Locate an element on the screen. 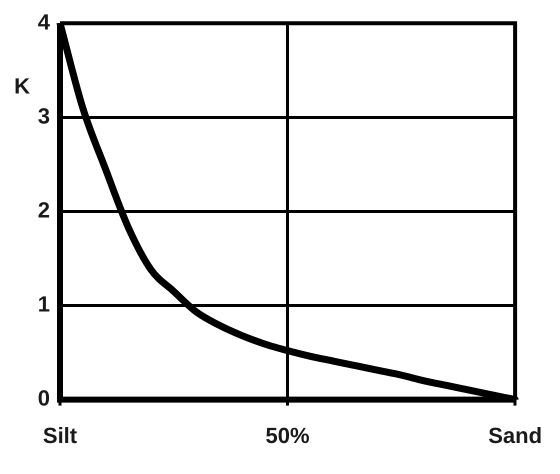 The image size is (560, 474). y-tick-label: 1 is located at coordinates (44, 304).